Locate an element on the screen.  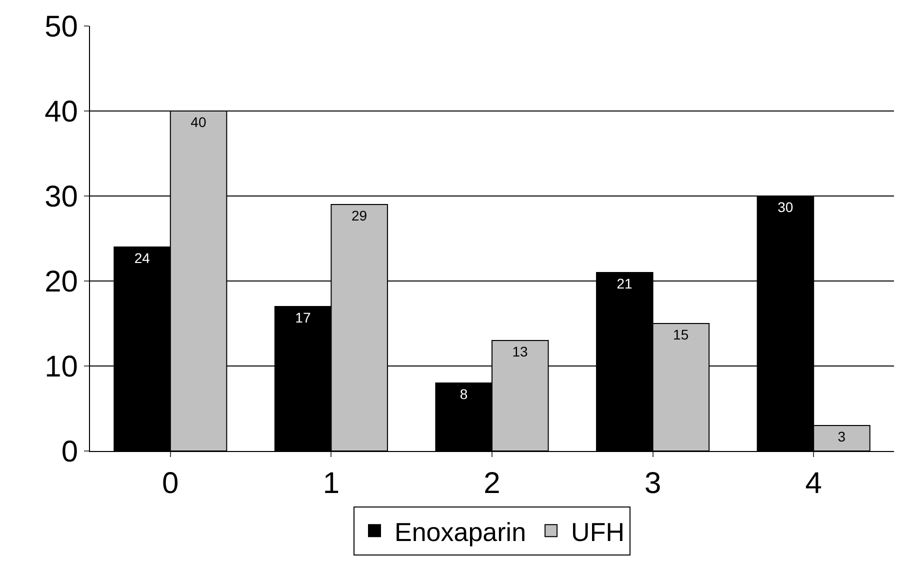
legend-label: UFH is located at coordinates (597, 531).